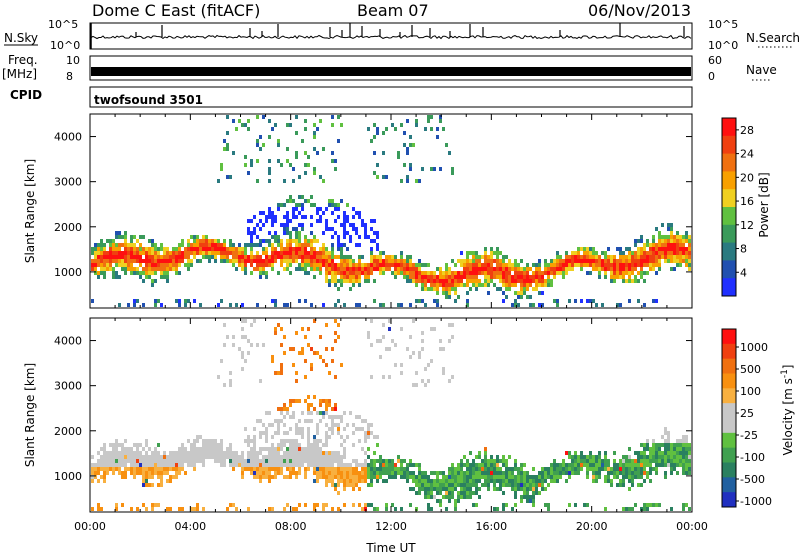 The width and height of the screenshot is (800, 554). What do you see at coordinates (393, 10) in the screenshot?
I see `beam-label: Beam 07` at bounding box center [393, 10].